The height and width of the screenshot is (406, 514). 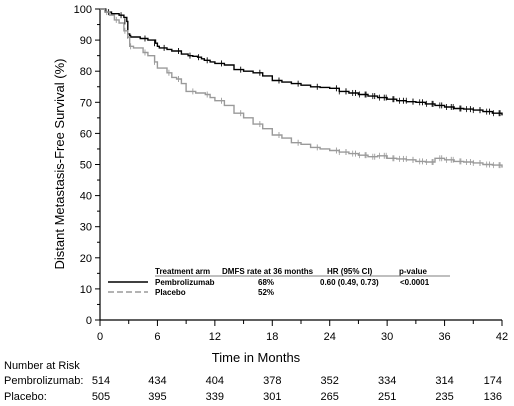 What do you see at coordinates (266, 282) in the screenshot?
I see `legend-rate: 68%` at bounding box center [266, 282].